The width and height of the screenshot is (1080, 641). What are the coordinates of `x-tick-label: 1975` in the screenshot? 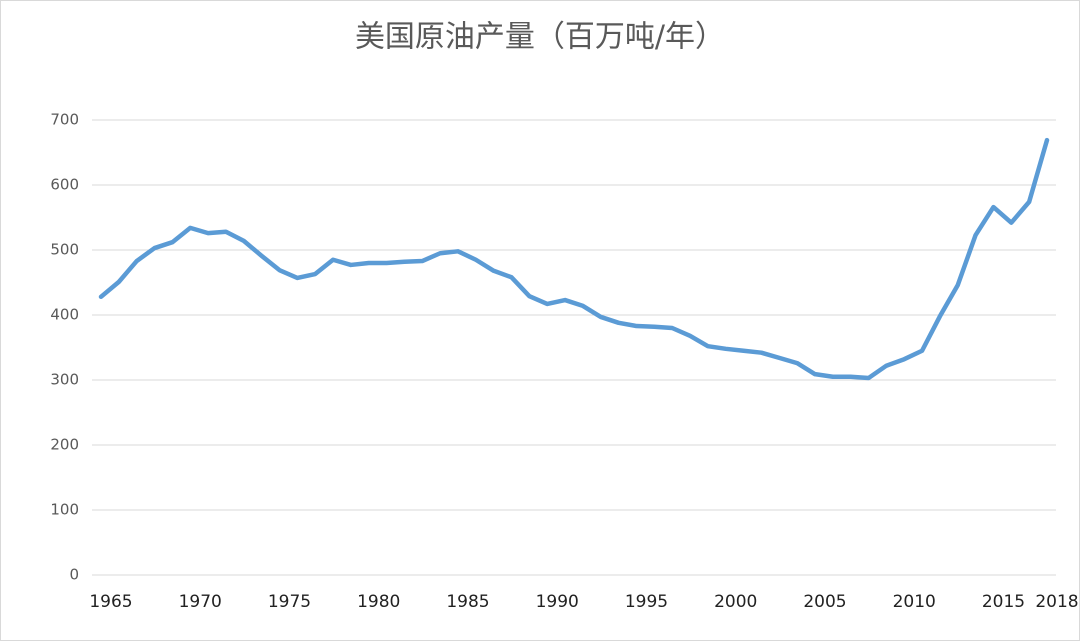 It's located at (289, 602).